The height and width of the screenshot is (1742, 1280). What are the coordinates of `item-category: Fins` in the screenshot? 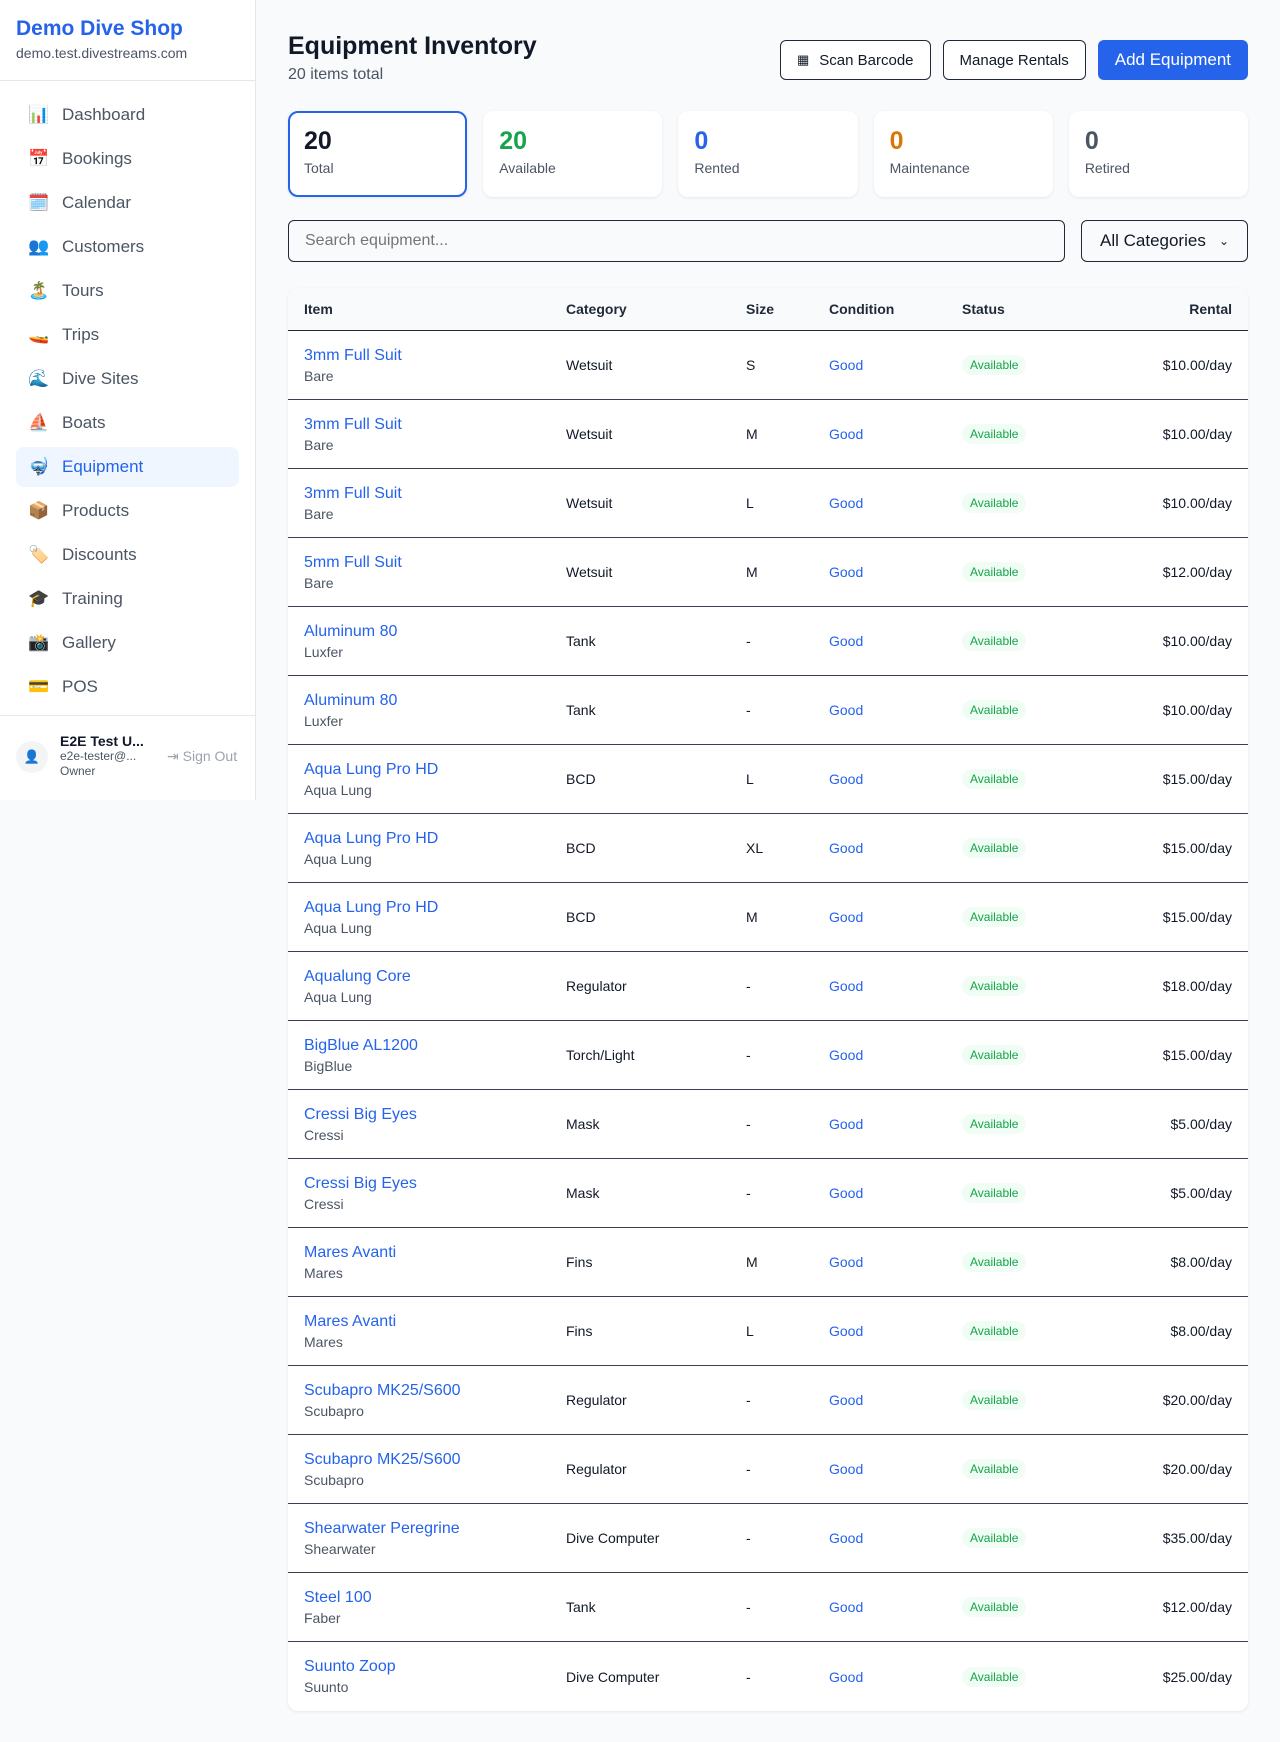 It's located at (579, 1331).